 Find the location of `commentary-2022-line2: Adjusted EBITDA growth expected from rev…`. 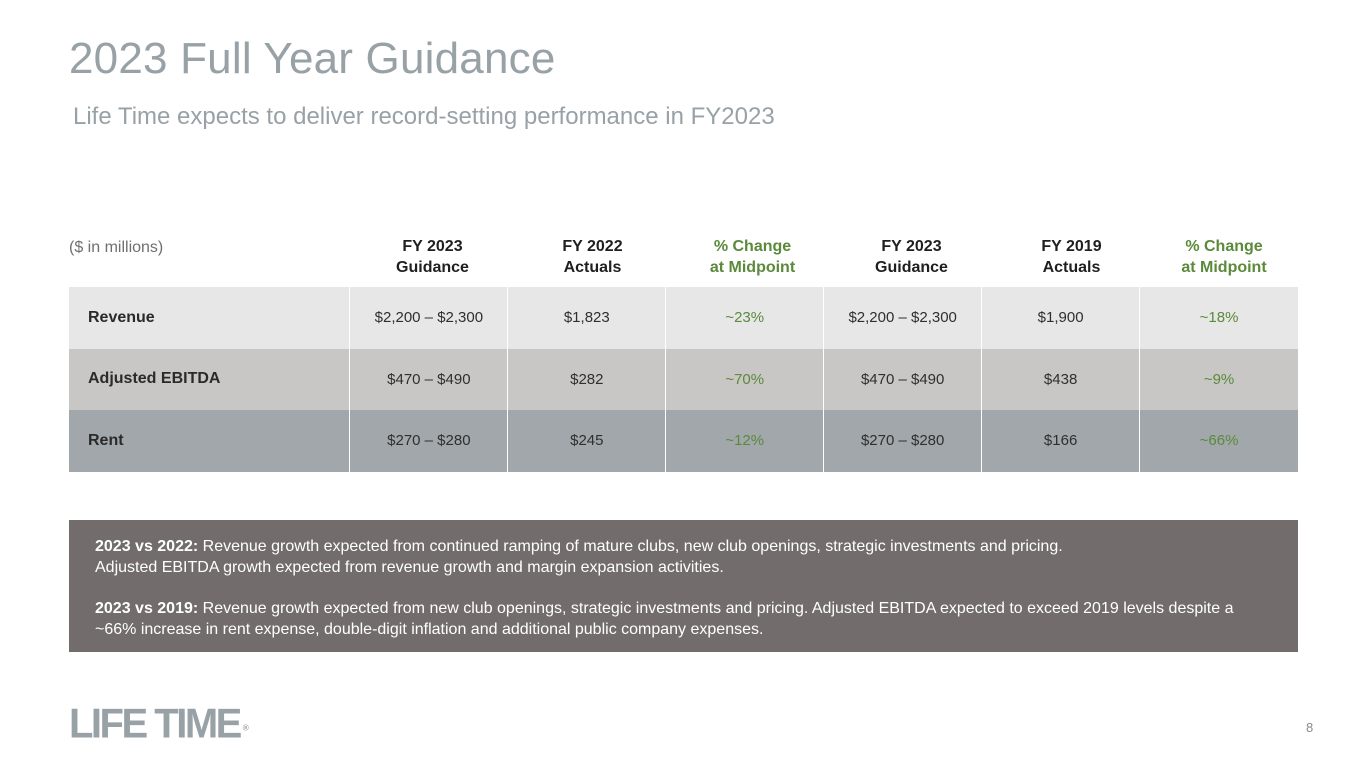

commentary-2022-line2: Adjusted EBITDA growth expected from rev… is located at coordinates (409, 567).